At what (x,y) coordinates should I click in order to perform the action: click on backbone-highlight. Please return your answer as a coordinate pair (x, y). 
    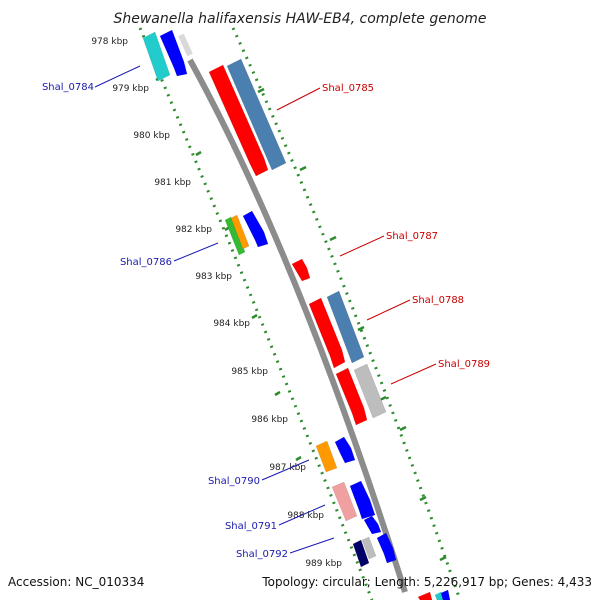
    Looking at the image, I should click on (185, 45).